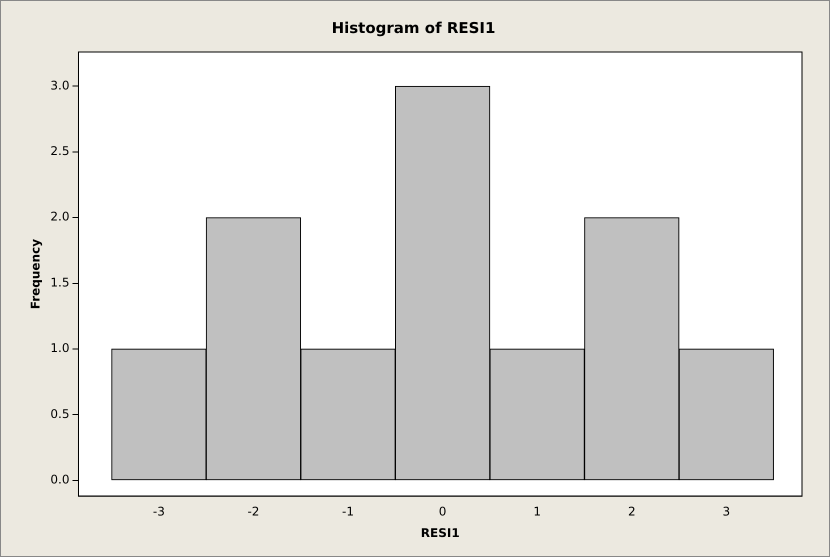 This screenshot has width=830, height=557. I want to click on y-tick-label: 2.0, so click(60, 217).